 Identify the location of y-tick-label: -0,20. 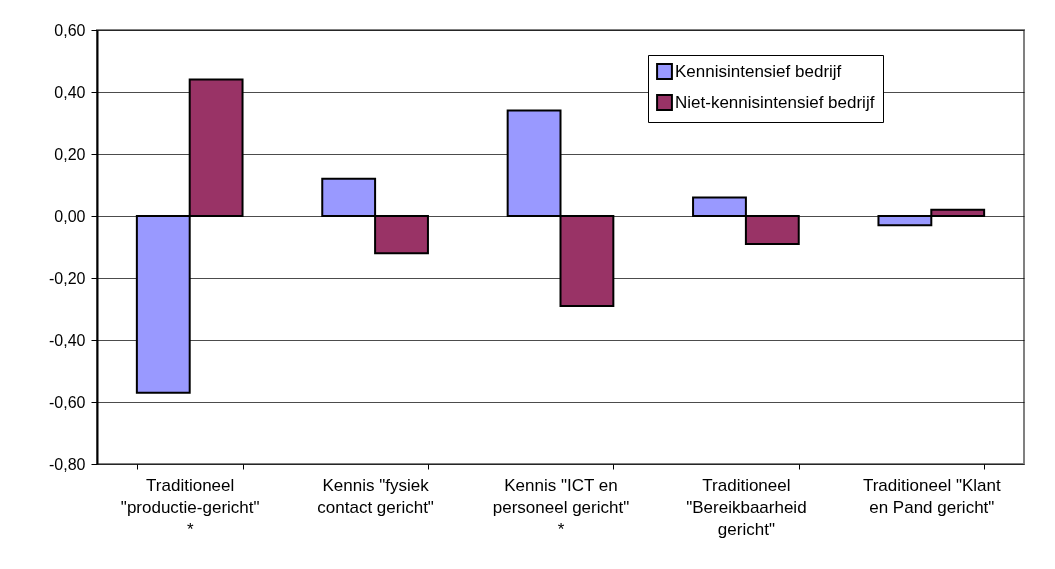
(67, 278).